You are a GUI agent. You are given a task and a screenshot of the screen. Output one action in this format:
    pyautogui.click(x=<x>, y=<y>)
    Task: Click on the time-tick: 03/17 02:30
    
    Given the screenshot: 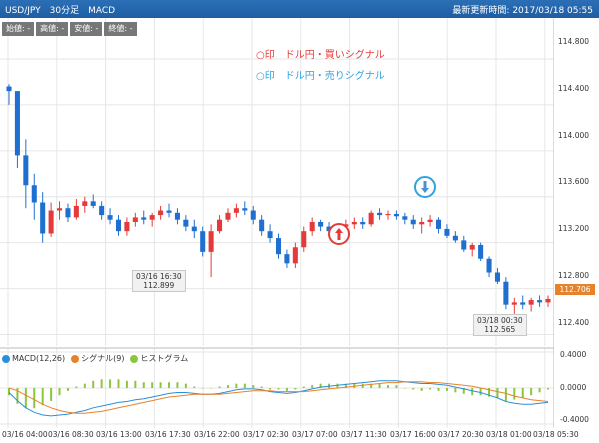 What is the action you would take?
    pyautogui.click(x=266, y=434)
    